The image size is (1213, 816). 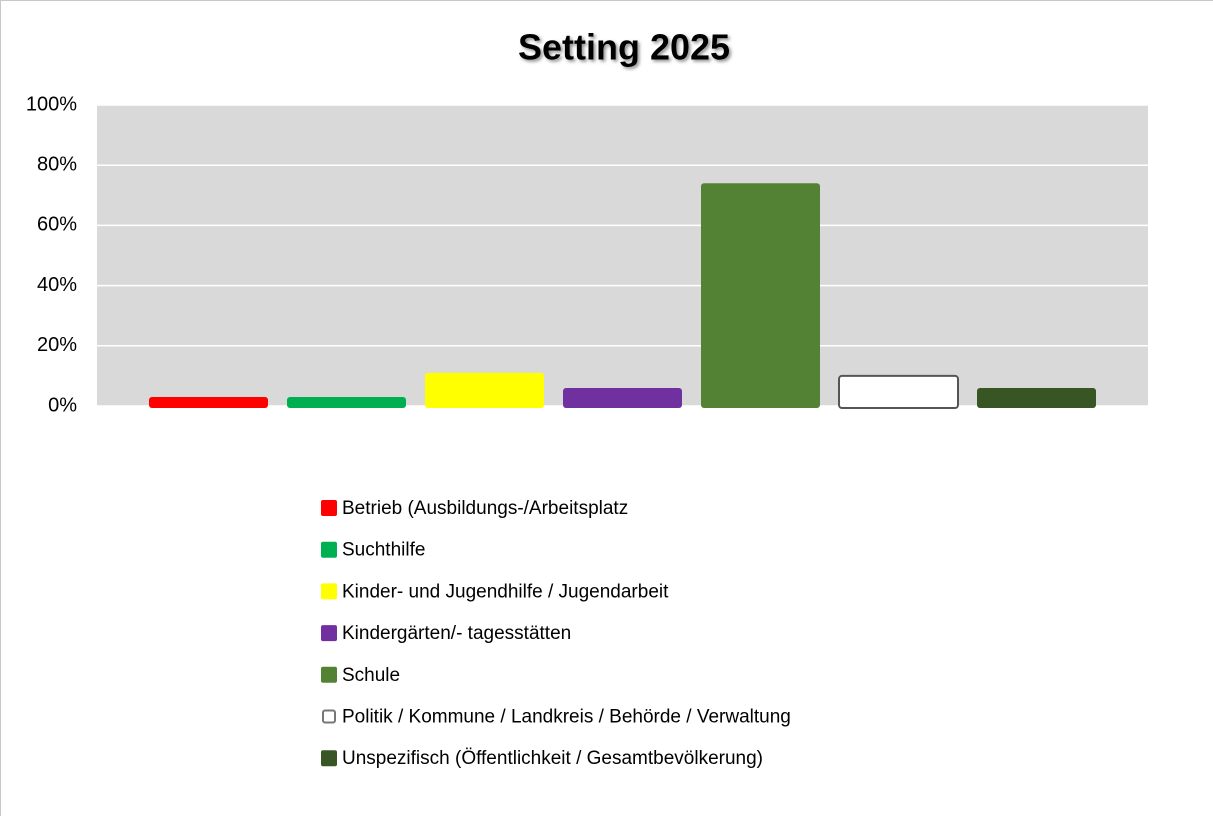 What do you see at coordinates (371, 675) in the screenshot?
I see `legend-label: Schule` at bounding box center [371, 675].